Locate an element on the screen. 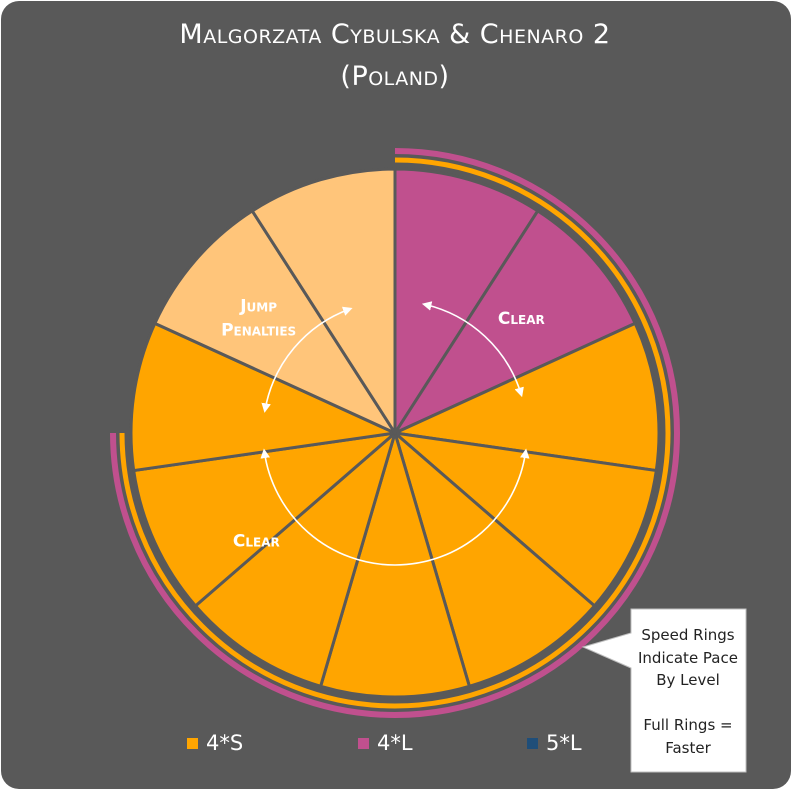 The image size is (793, 791). chart-title: Malgorzata Cybulska & Chenaro 2 (Poland) is located at coordinates (395, 56).